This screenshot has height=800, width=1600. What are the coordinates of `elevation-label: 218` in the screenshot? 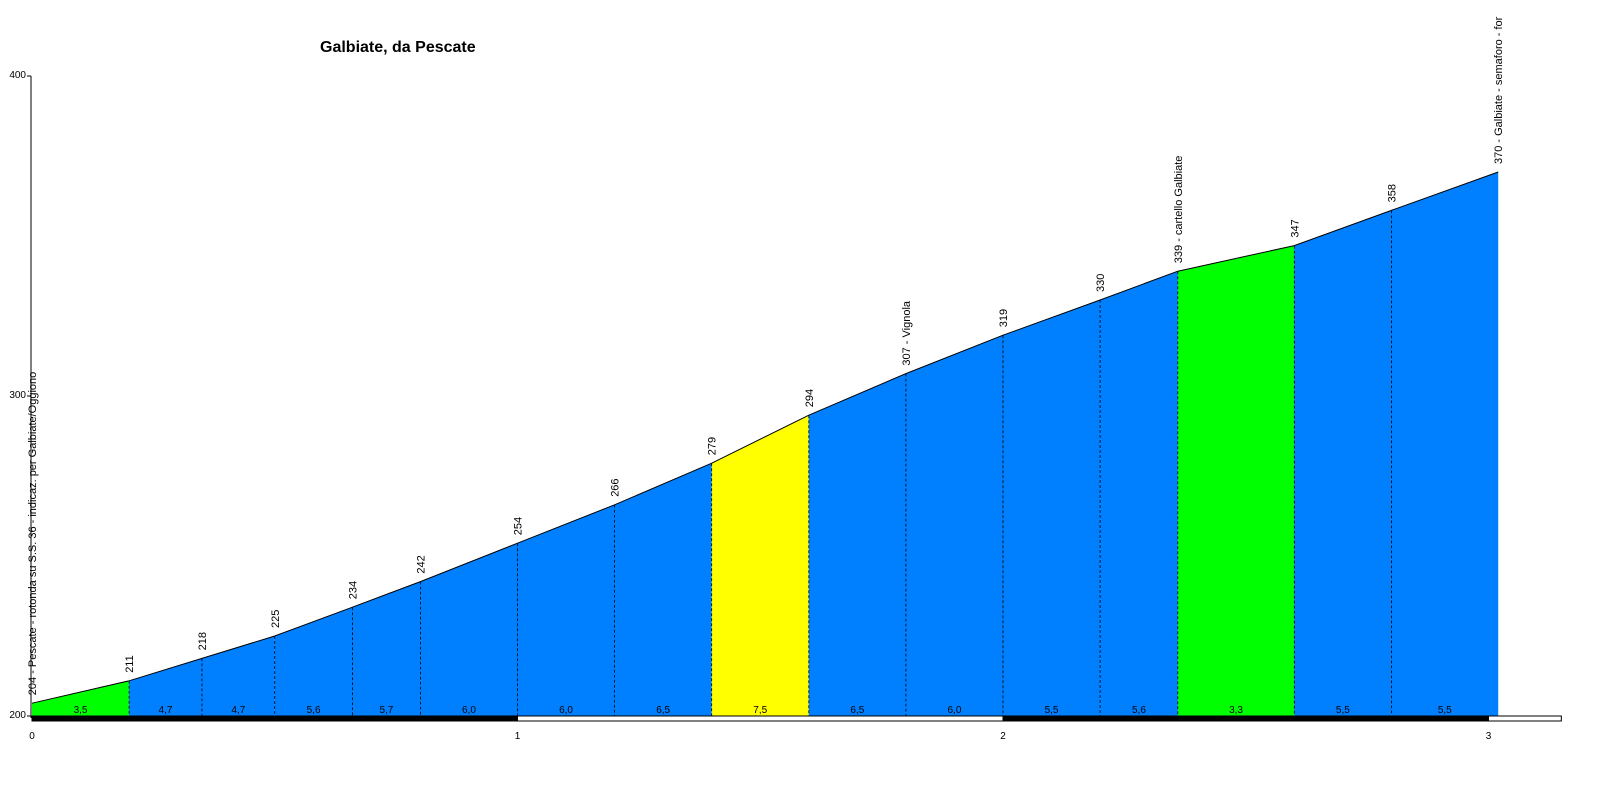 It's located at (203, 641).